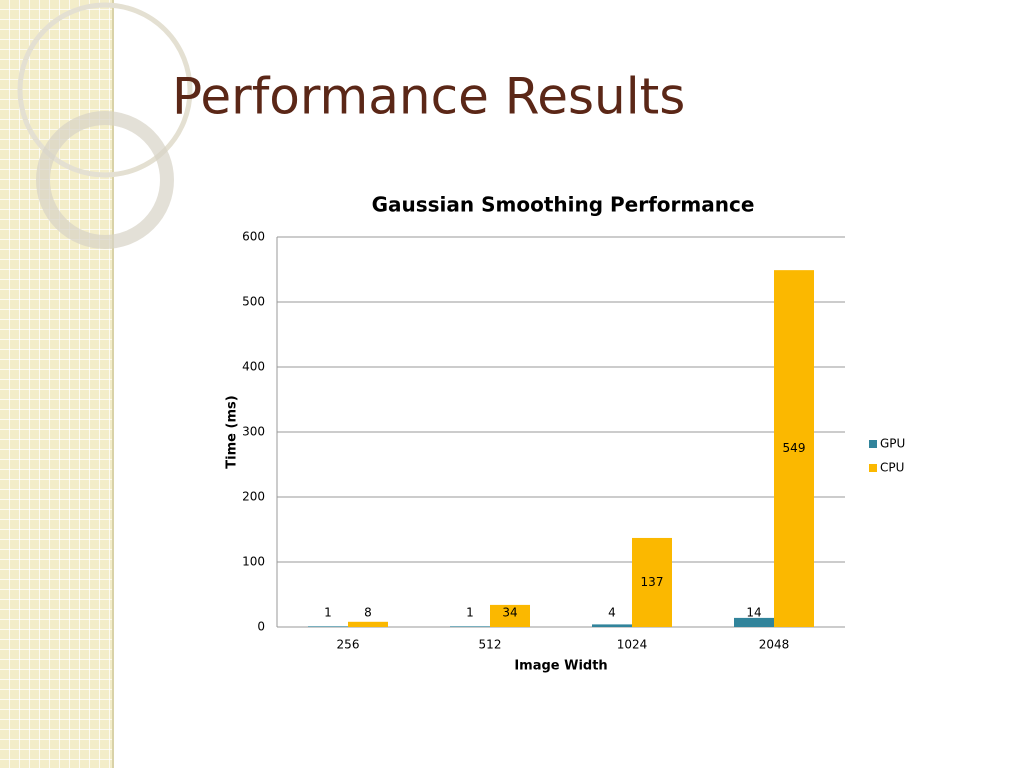 Image resolution: width=1024 pixels, height=772 pixels. I want to click on data-label: 14, so click(753, 613).